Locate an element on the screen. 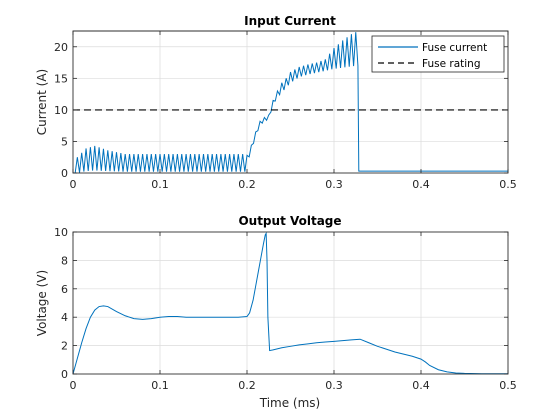  output-voltage-xtick-label-1: 0.1 is located at coordinates (160, 385).